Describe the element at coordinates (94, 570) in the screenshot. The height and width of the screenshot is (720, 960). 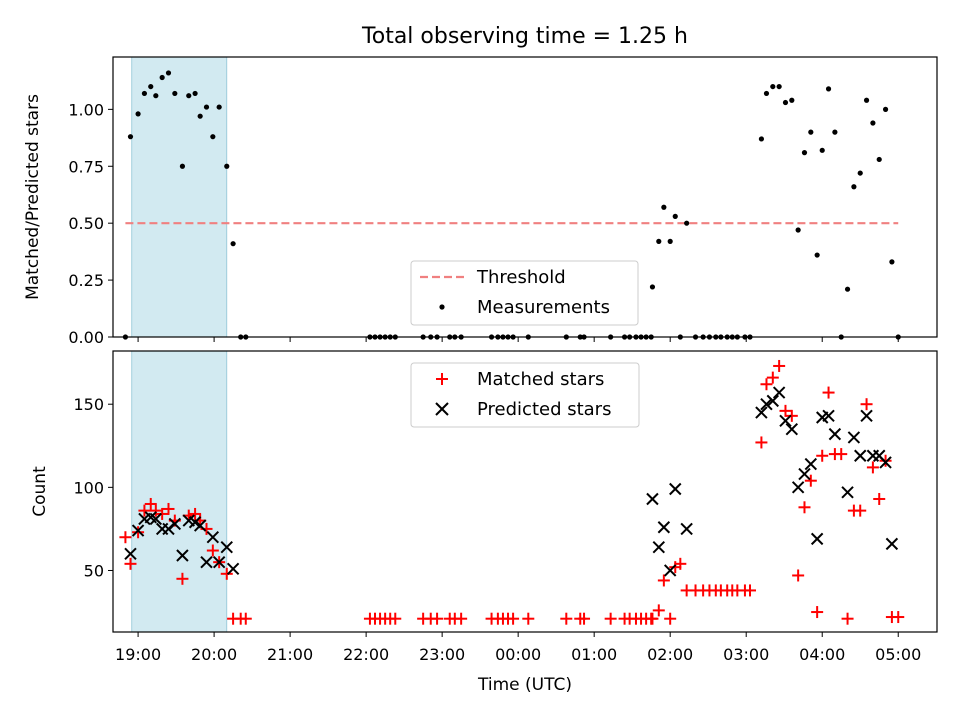
I see `y-tick-label: 50` at that location.